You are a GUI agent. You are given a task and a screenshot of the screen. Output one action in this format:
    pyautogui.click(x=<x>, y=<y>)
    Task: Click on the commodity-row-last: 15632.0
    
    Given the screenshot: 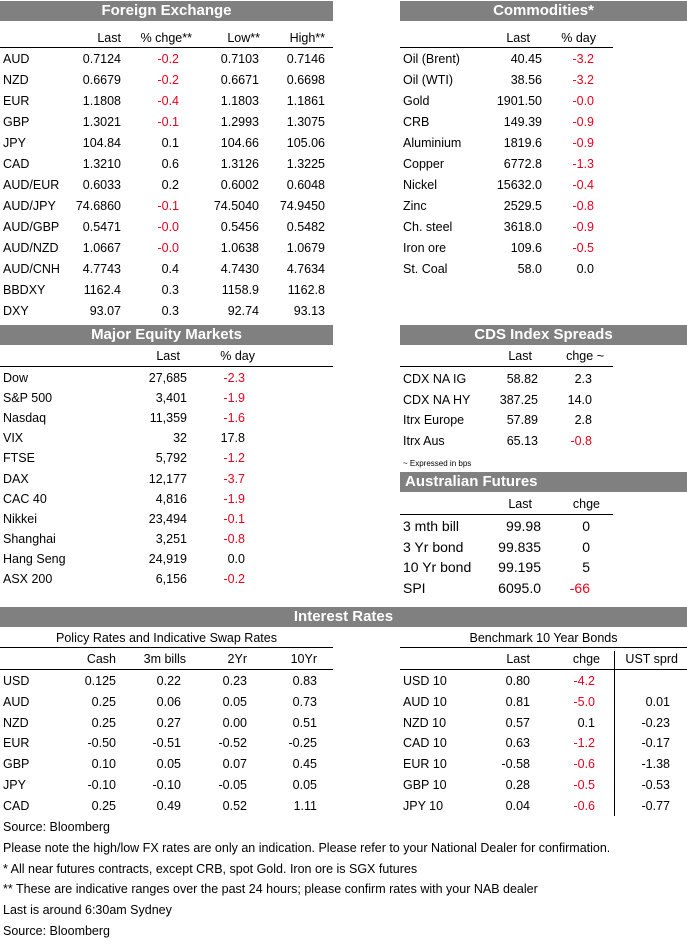 What is the action you would take?
    pyautogui.click(x=519, y=185)
    